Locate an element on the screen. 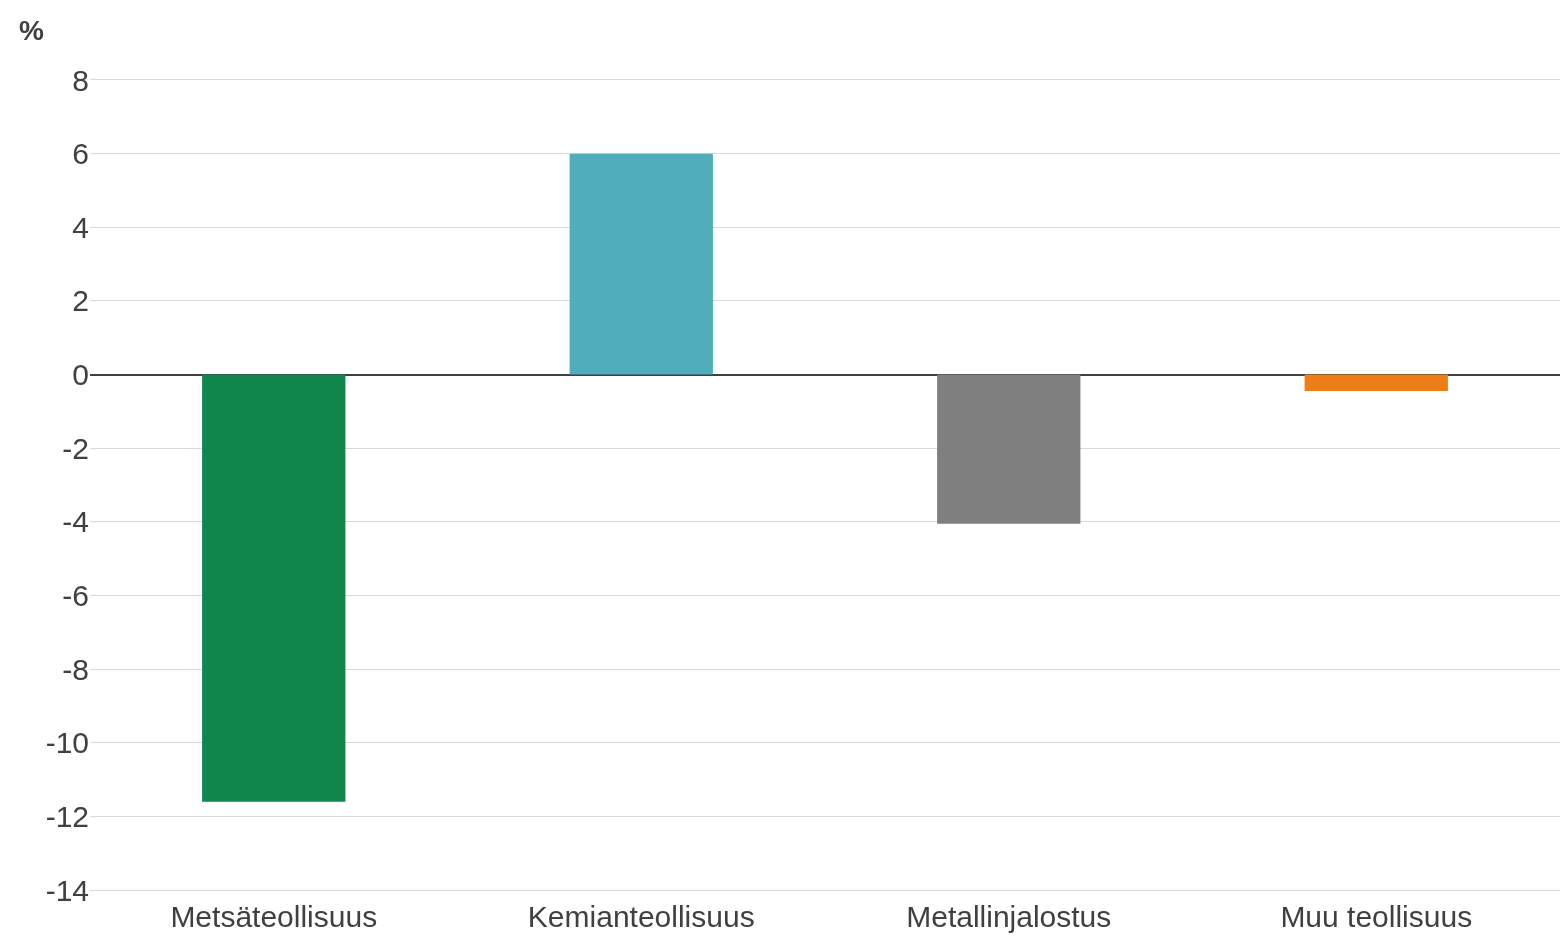 The height and width of the screenshot is (950, 1560). y-tick-label: -10 is located at coordinates (67, 743).